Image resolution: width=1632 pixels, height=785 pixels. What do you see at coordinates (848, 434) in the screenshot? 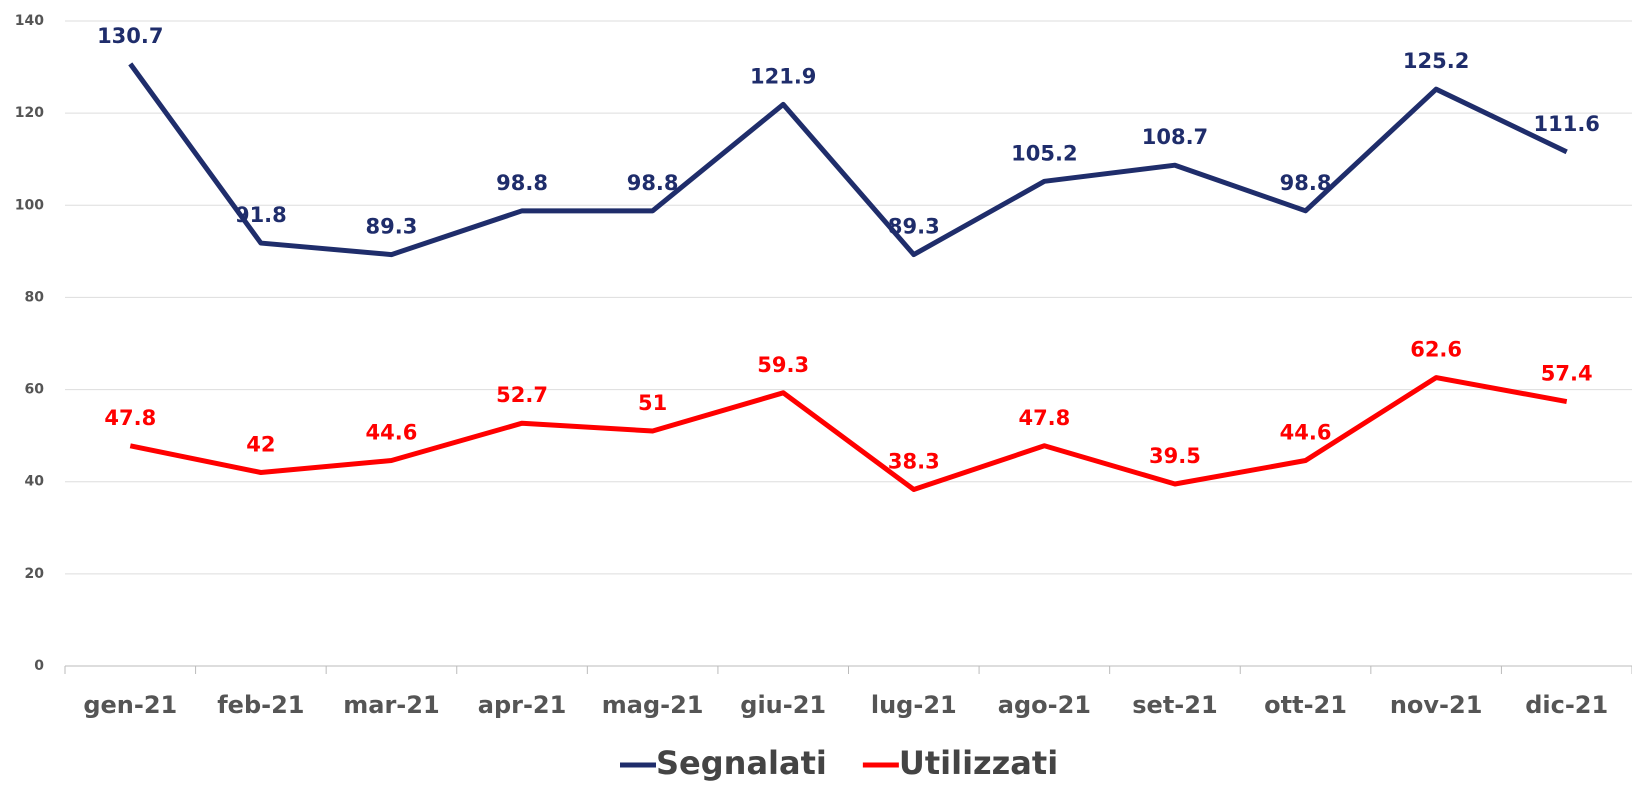
I see `series-line` at bounding box center [848, 434].